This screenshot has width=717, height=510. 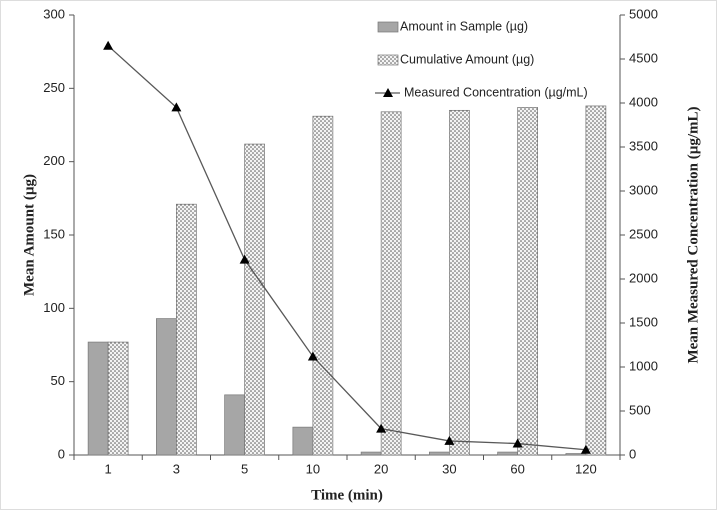 I want to click on y2-tick-label: 500, so click(x=640, y=409).